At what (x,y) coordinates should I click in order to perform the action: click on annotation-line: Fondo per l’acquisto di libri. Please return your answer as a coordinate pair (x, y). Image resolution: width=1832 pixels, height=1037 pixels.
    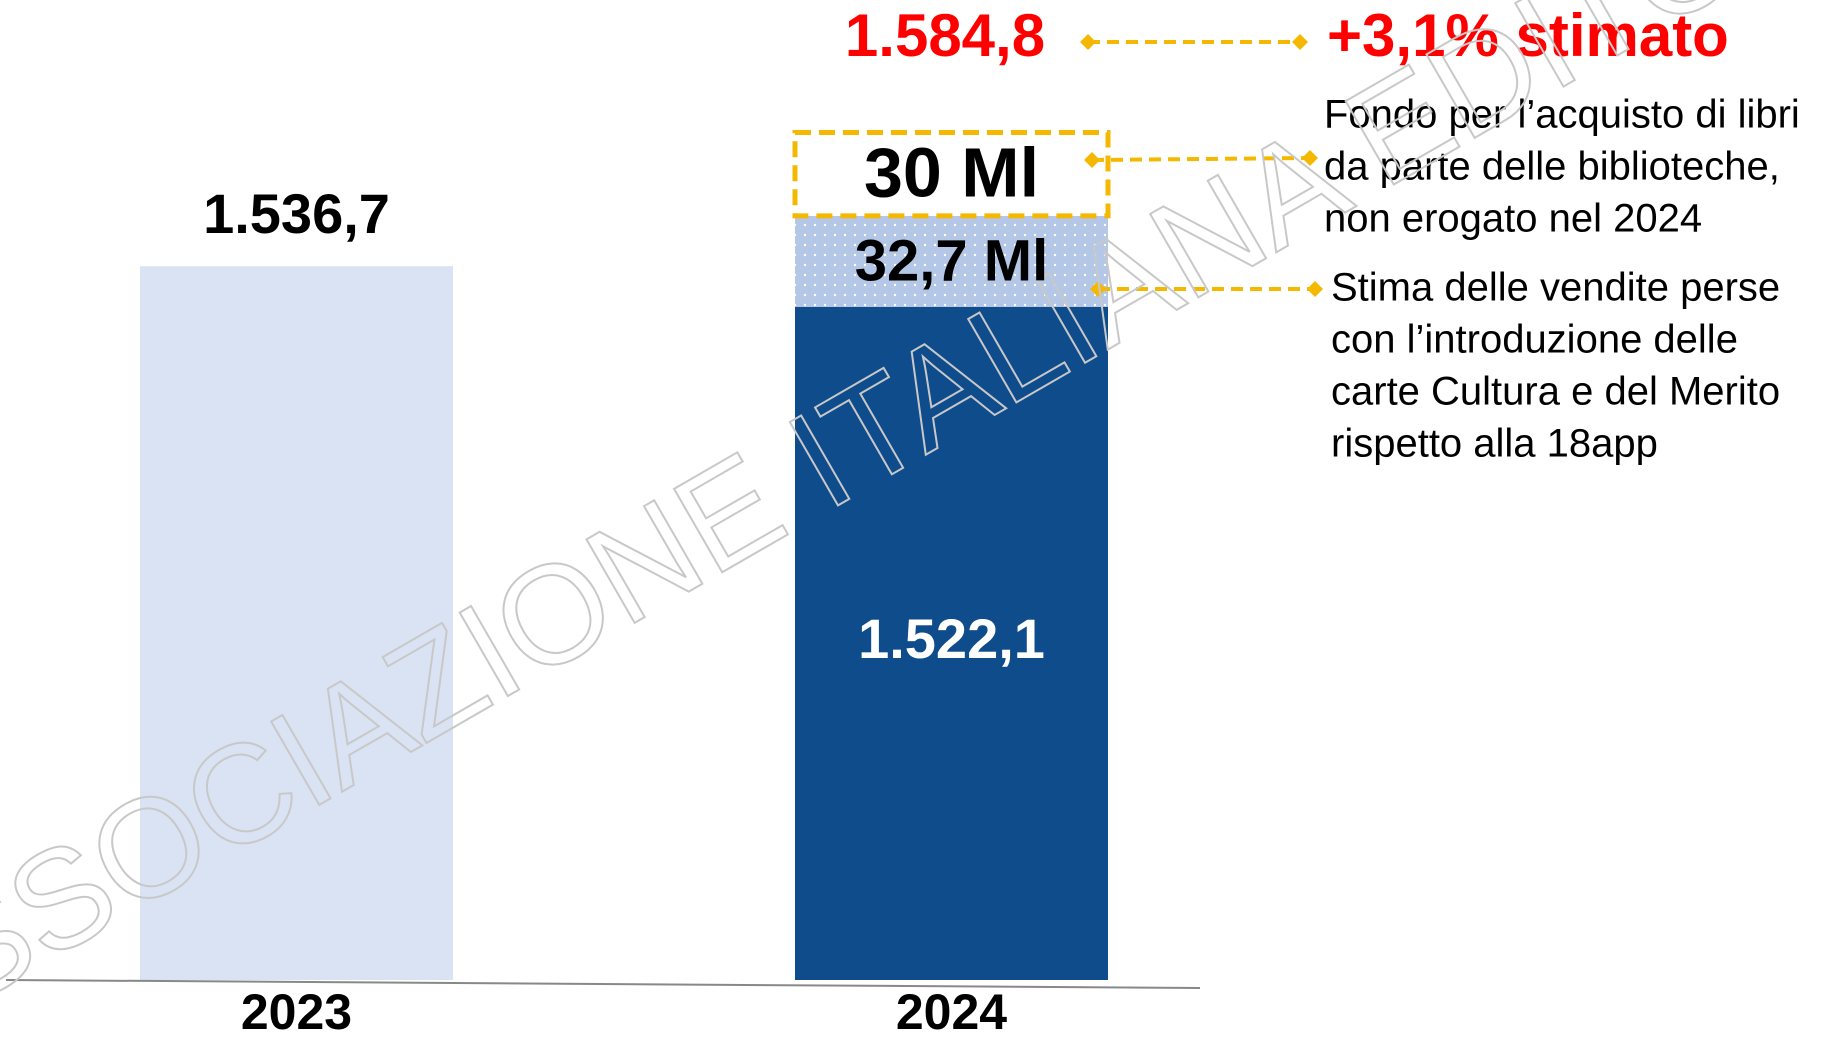
    Looking at the image, I should click on (1562, 115).